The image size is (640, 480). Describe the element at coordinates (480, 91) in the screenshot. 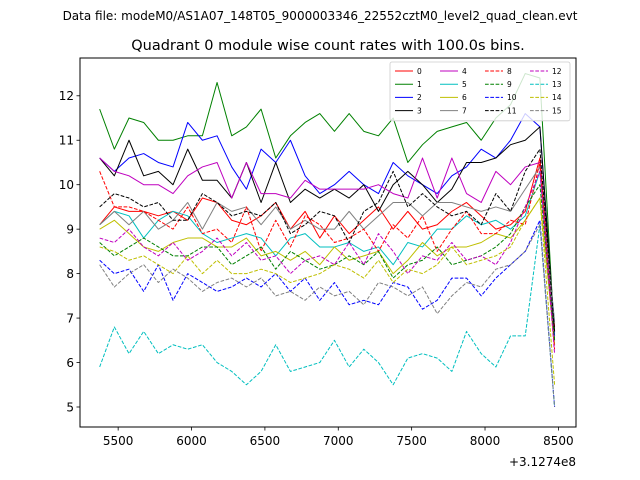

I see `legend-box` at that location.